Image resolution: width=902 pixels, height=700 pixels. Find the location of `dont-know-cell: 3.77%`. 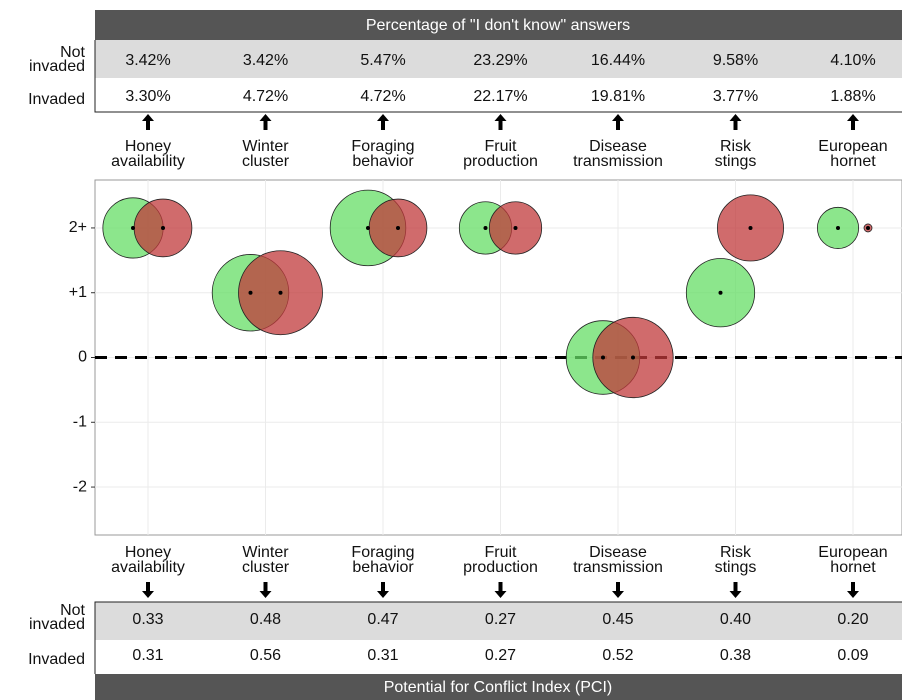

dont-know-cell: 3.77% is located at coordinates (735, 96).